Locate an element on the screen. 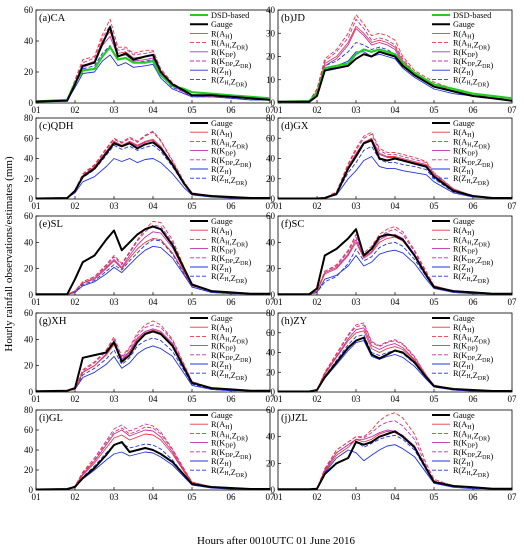 The width and height of the screenshot is (524, 550). series-line-dsd is located at coordinates (395, 75).